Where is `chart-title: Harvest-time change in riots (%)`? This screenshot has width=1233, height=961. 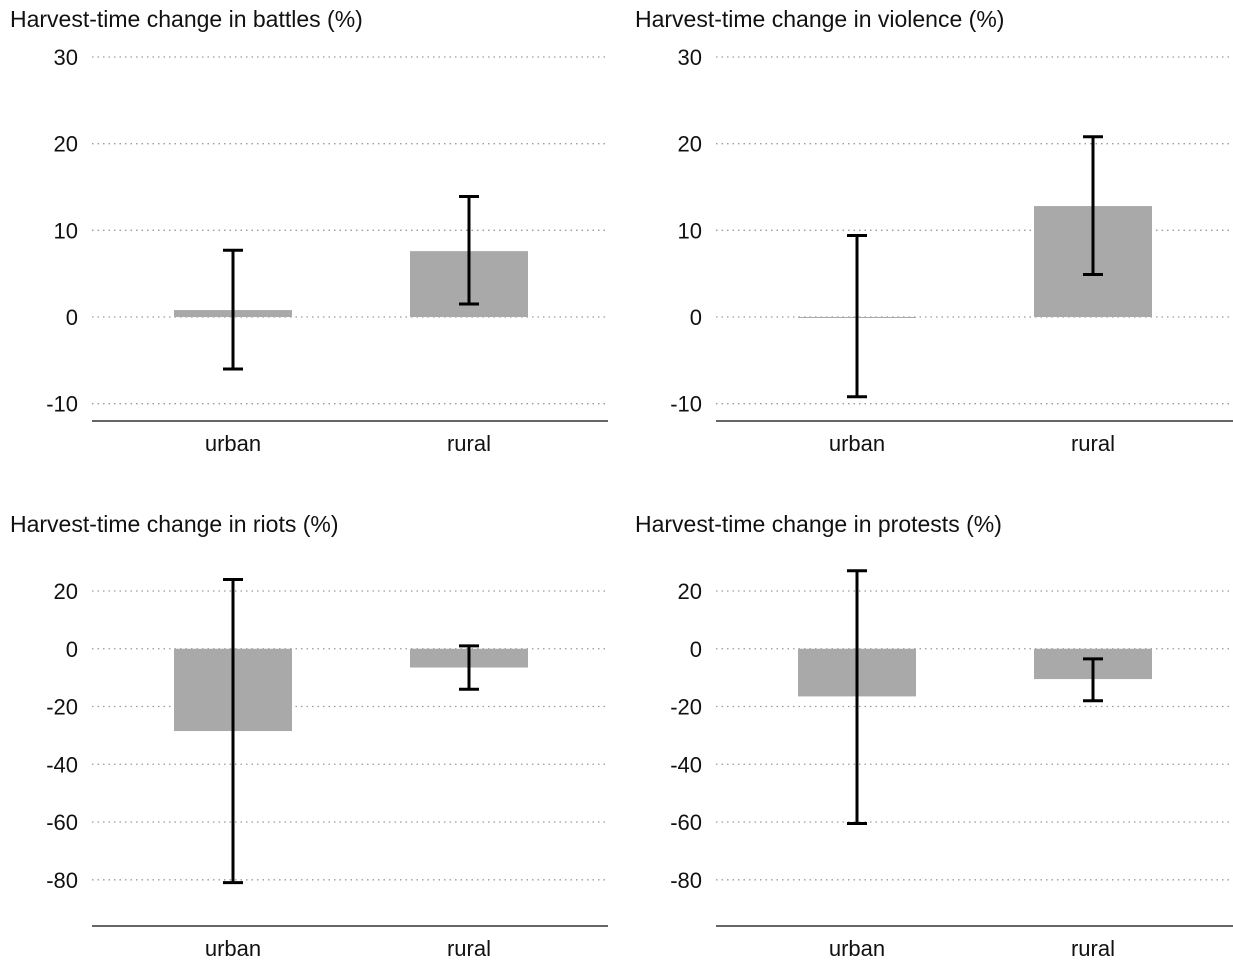 chart-title: Harvest-time change in riots (%) is located at coordinates (174, 524).